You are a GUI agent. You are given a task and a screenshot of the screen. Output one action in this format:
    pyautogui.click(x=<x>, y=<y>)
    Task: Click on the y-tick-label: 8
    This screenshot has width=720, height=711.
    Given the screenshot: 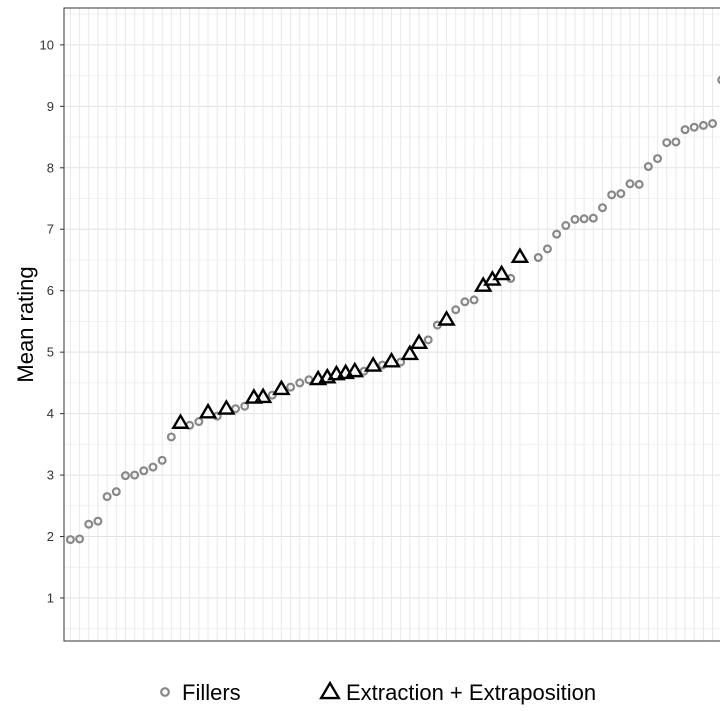 What is the action you would take?
    pyautogui.click(x=50, y=167)
    